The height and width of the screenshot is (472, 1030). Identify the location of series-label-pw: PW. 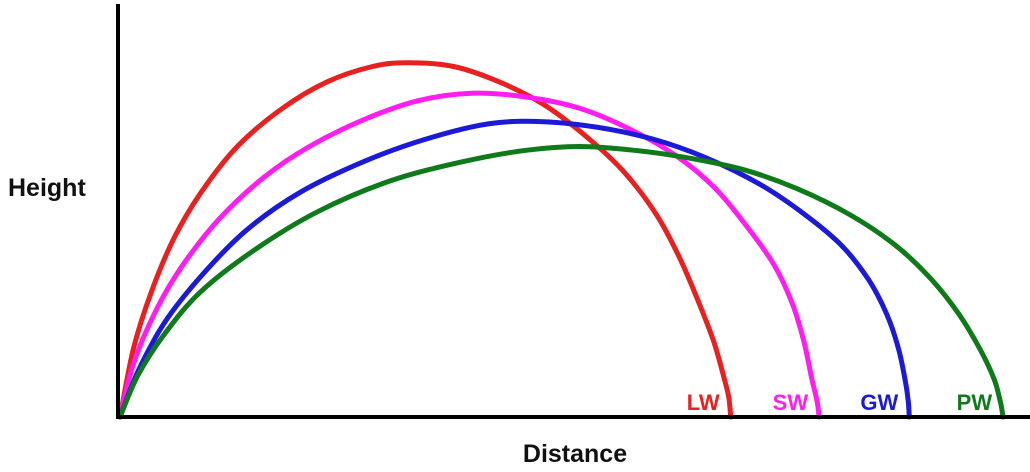
(975, 402).